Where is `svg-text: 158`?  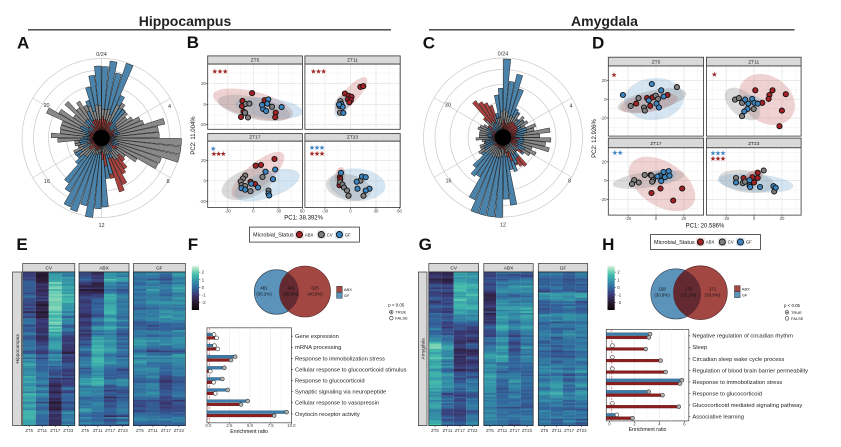
svg-text: 158 is located at coordinates (662, 289).